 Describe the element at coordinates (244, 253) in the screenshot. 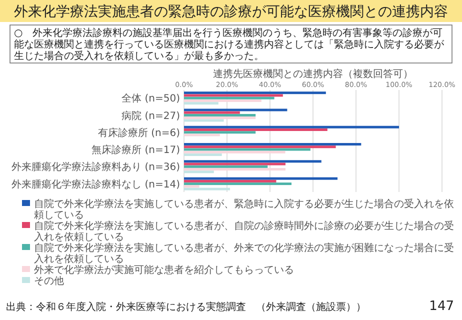

I see `legend-label: 自院で外来化学療法を実施している患者が、外来での化学療法の実施が困難になった場合に受入れを依頼している` at that location.